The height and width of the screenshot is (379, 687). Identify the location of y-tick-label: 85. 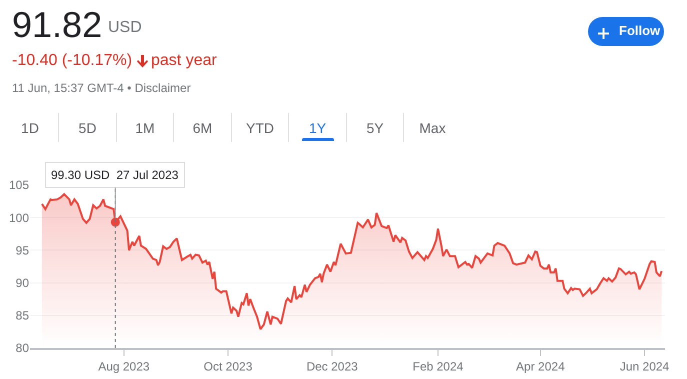
(23, 315).